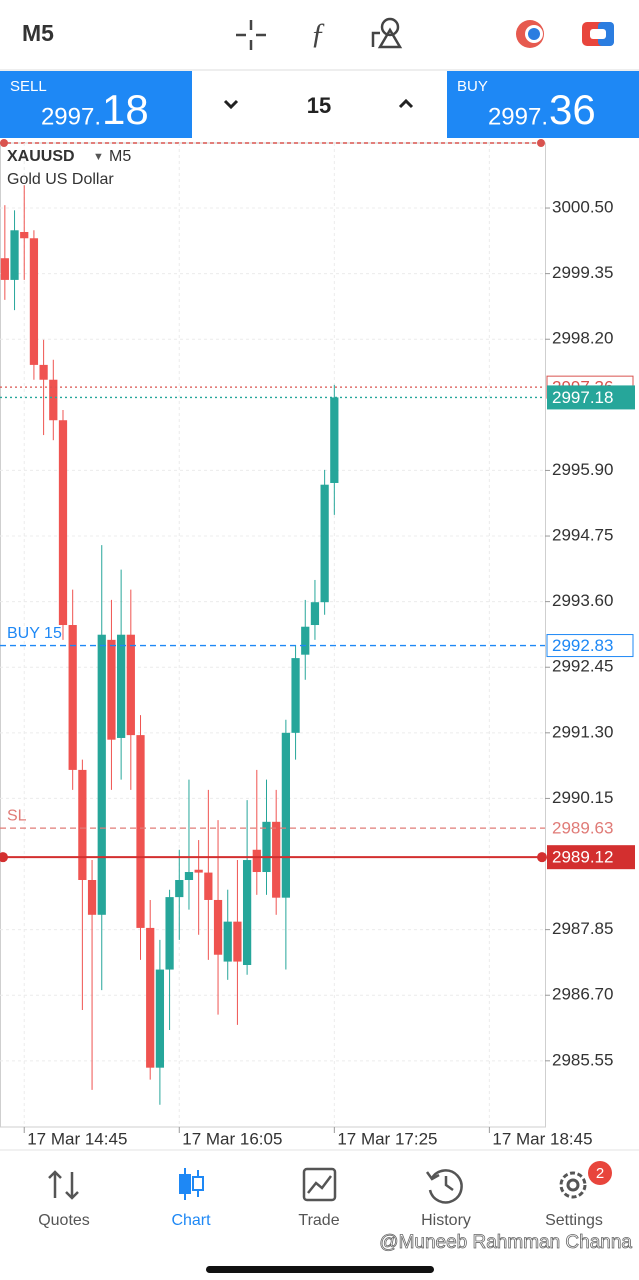 This screenshot has width=639, height=1280. Describe the element at coordinates (319, 105) in the screenshot. I see `volume: 15` at that location.